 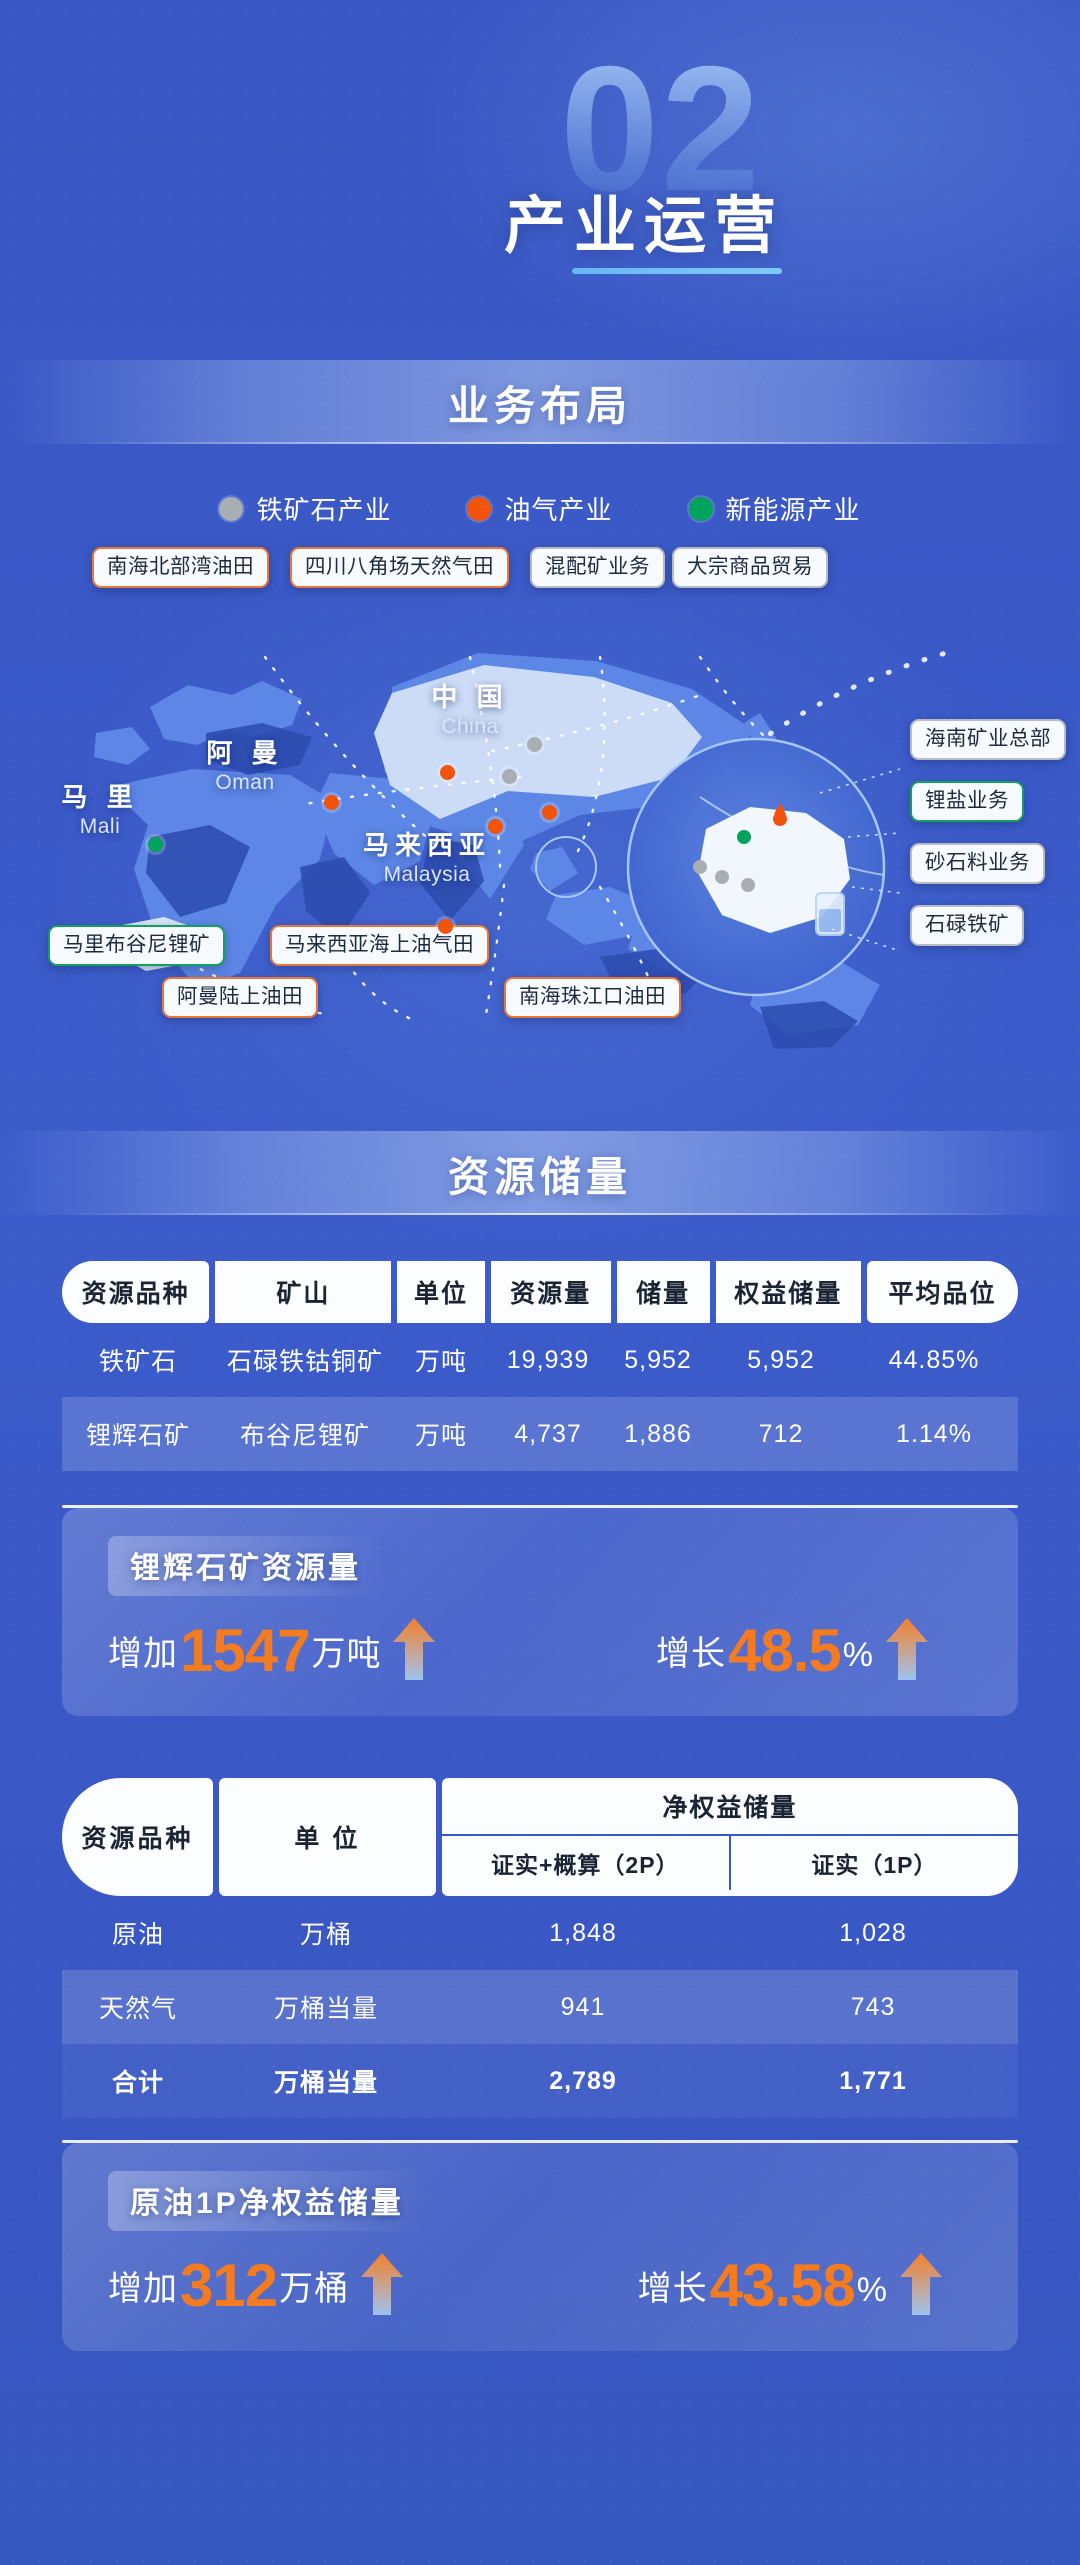 What do you see at coordinates (495, 826) in the screenshot?
I see `map-pin-nanhai-beibuwan` at bounding box center [495, 826].